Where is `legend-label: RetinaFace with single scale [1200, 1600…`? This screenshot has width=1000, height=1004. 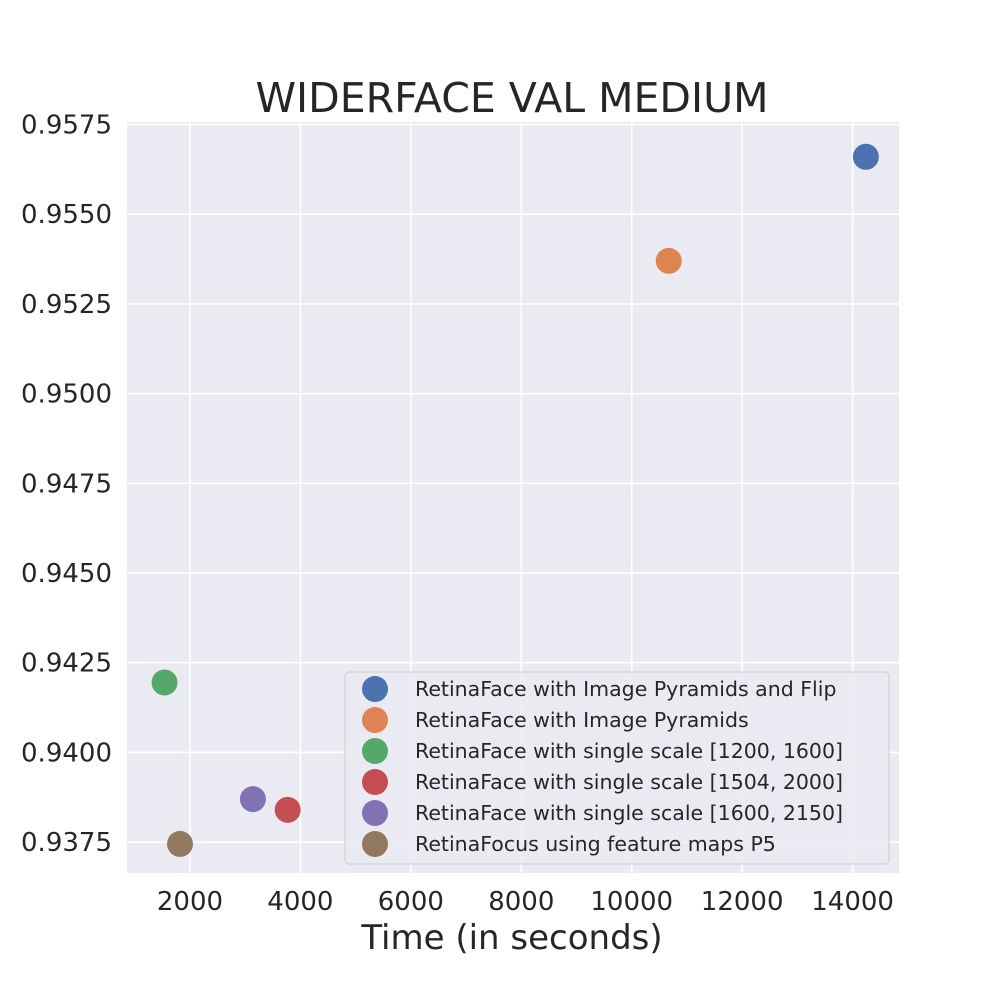 legend-label: RetinaFace with single scale [1200, 1600… is located at coordinates (629, 751).